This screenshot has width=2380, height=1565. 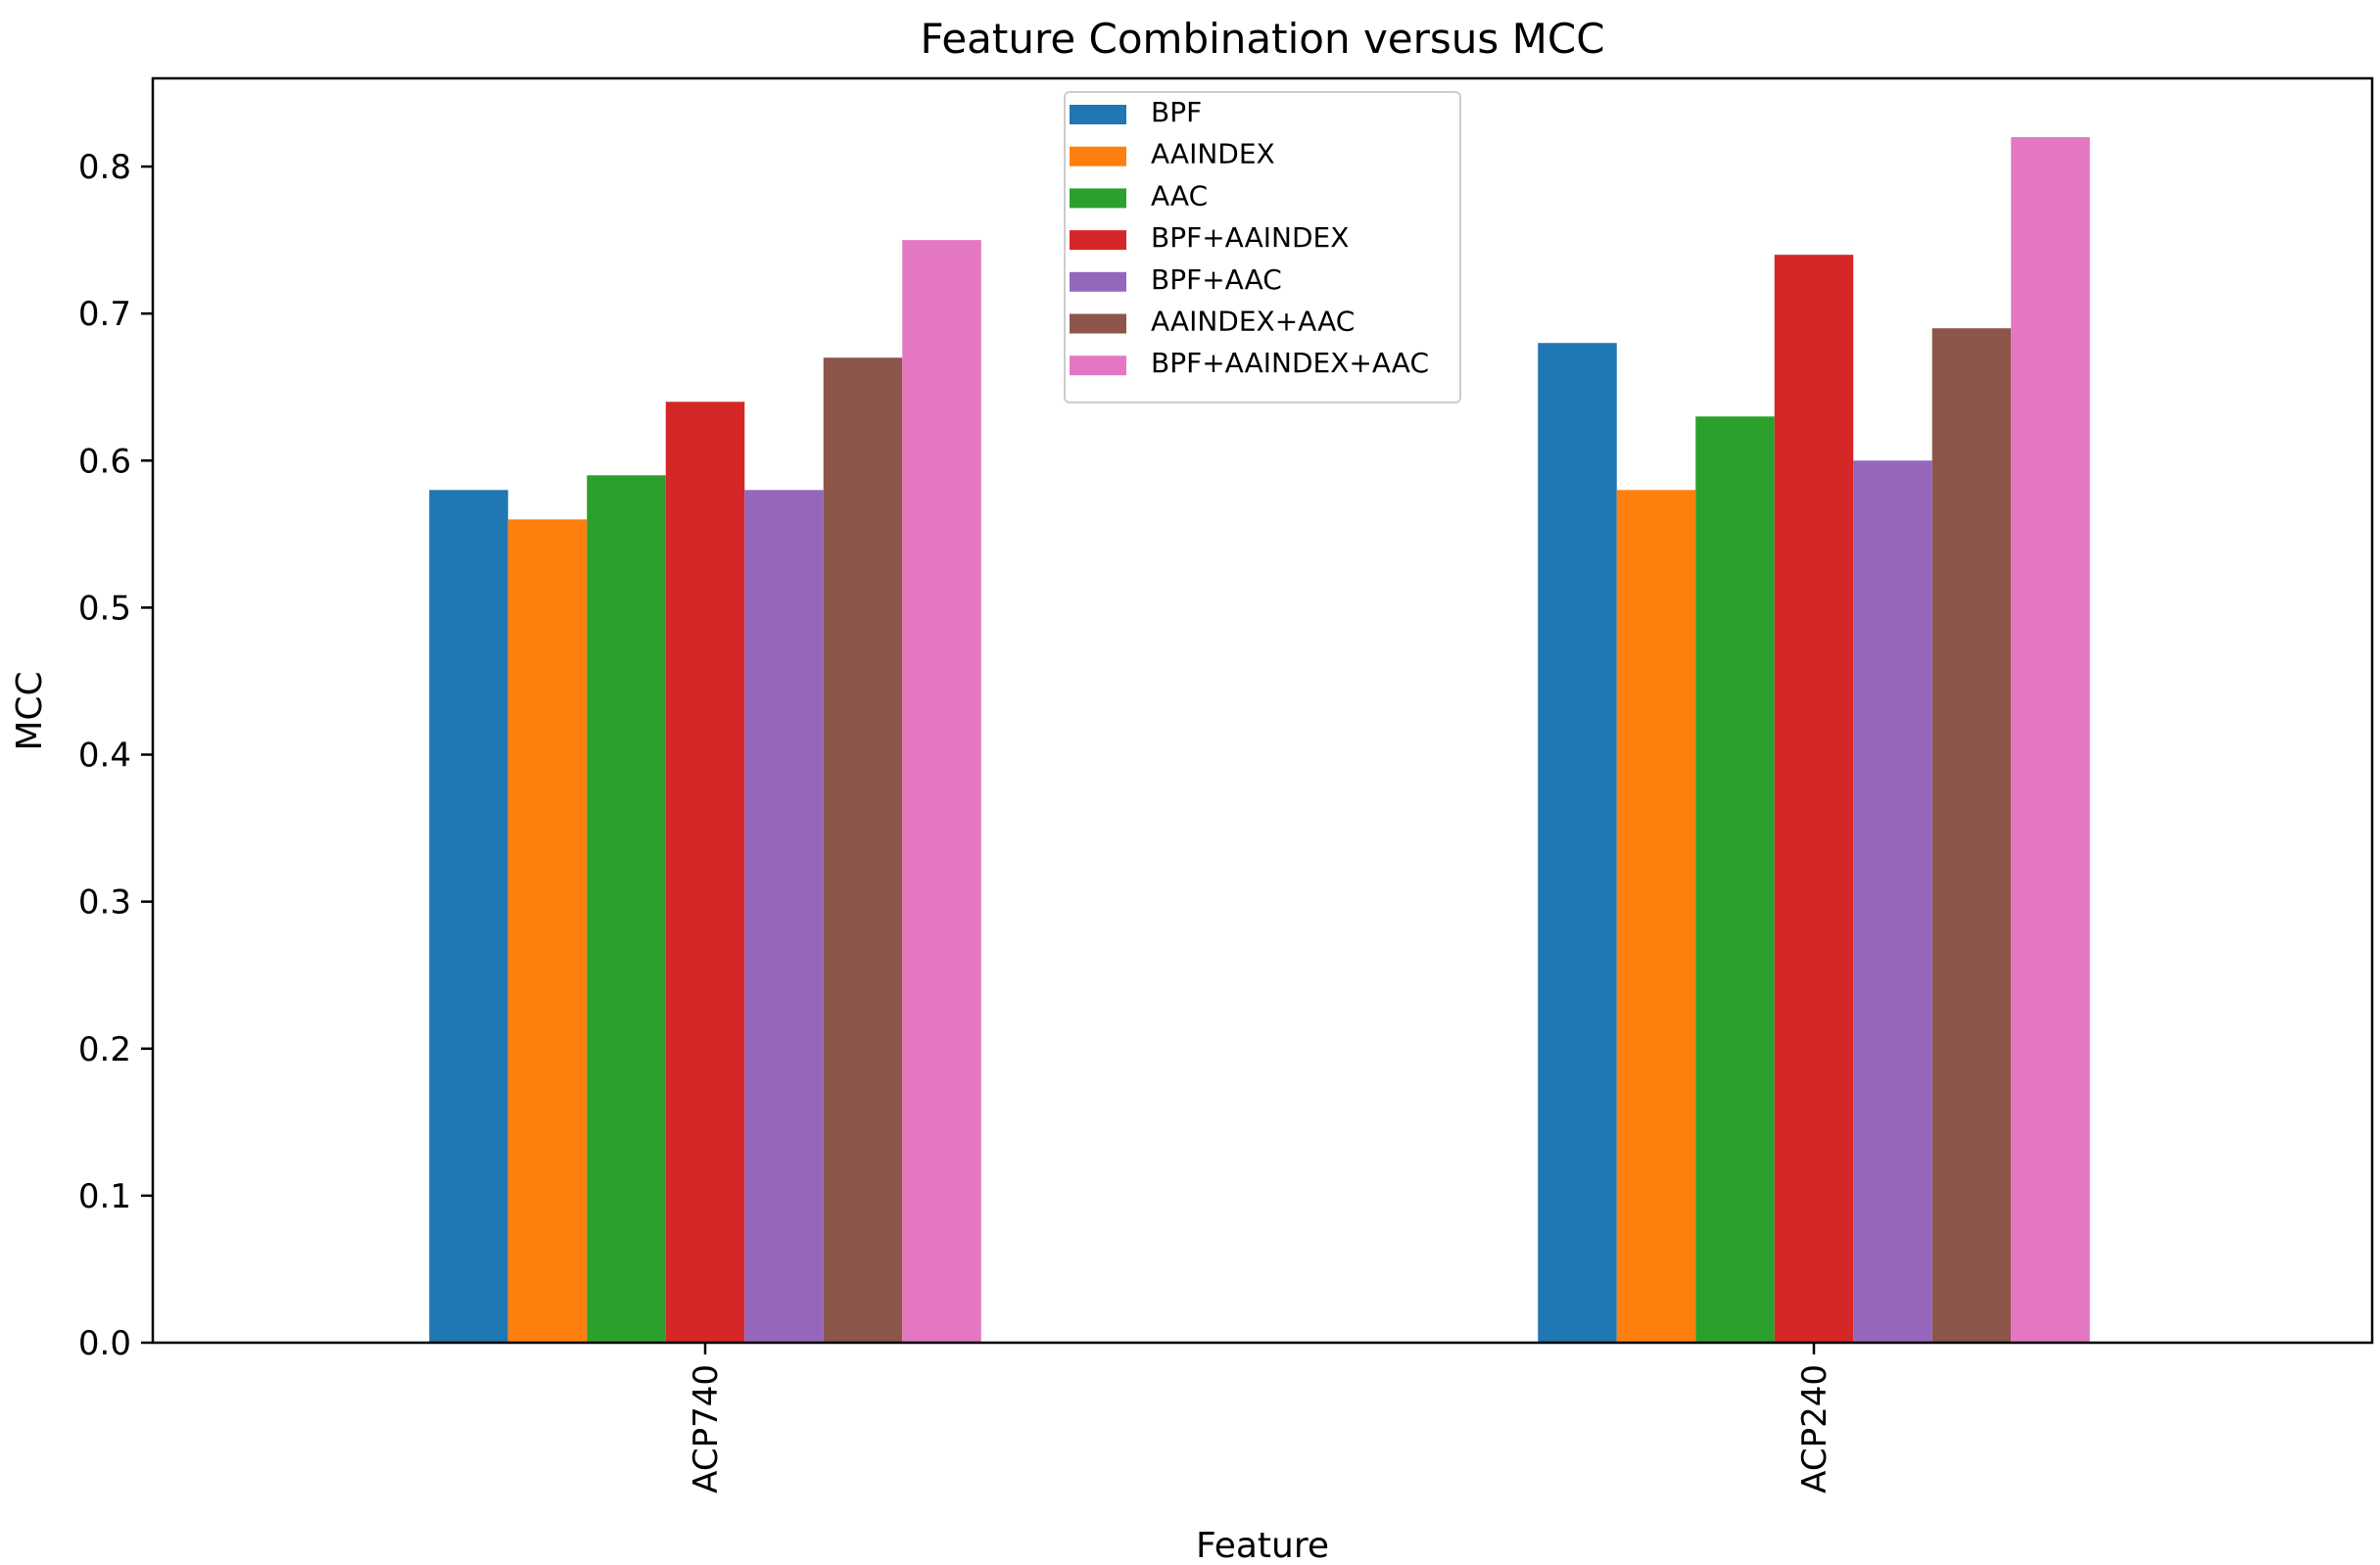 What do you see at coordinates (1656, 917) in the screenshot?
I see `bar-acp240-aaindex` at bounding box center [1656, 917].